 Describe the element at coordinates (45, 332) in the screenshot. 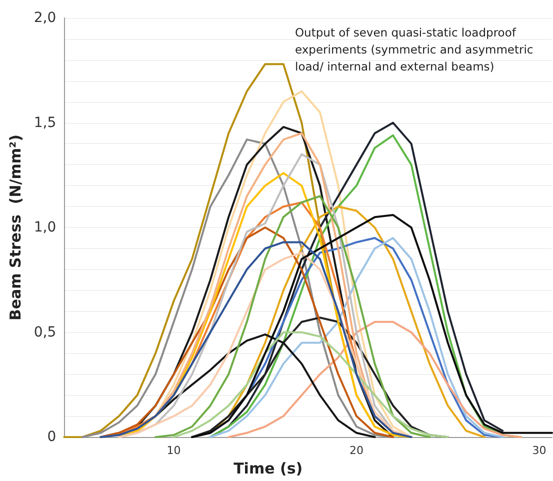

I see `y-tick-label: 0,5` at that location.